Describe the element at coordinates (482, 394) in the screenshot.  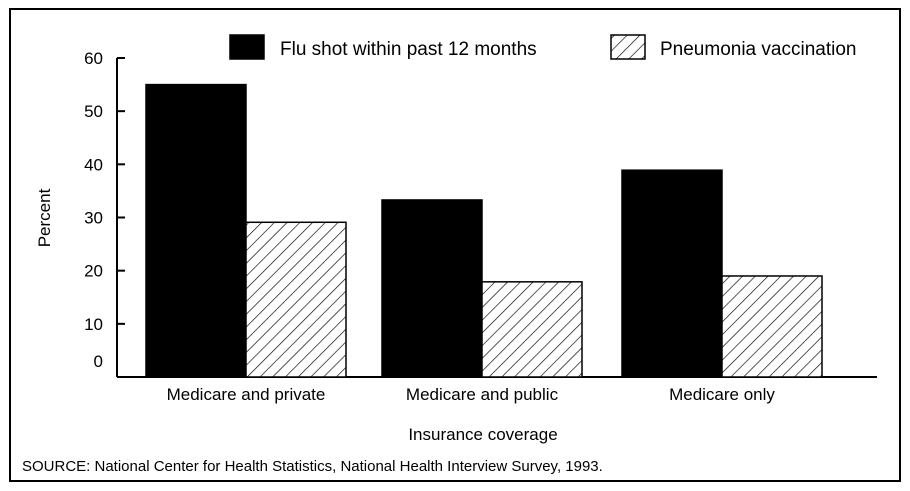
I see `x-category-label: Medicare and public` at that location.